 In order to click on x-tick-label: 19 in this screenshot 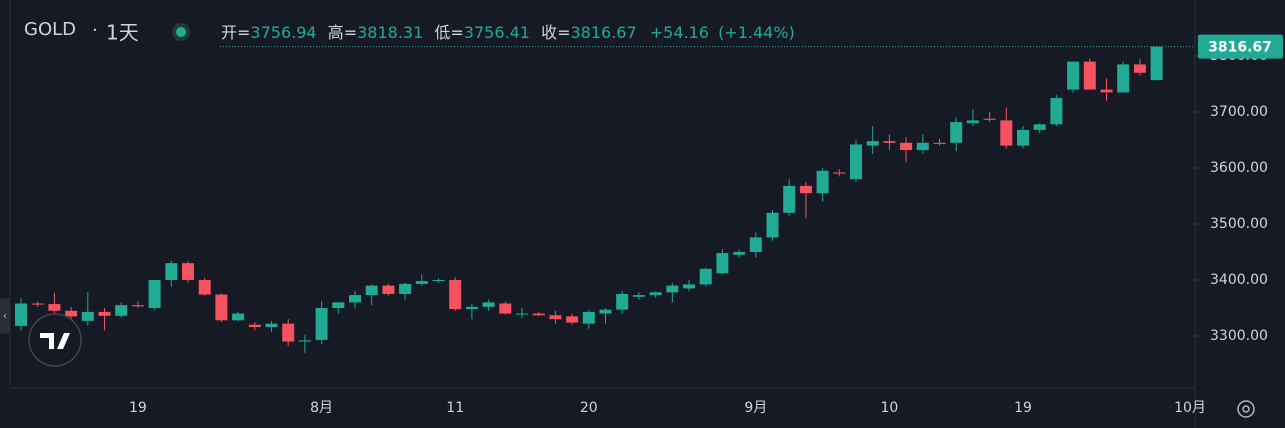, I will do `click(138, 408)`.